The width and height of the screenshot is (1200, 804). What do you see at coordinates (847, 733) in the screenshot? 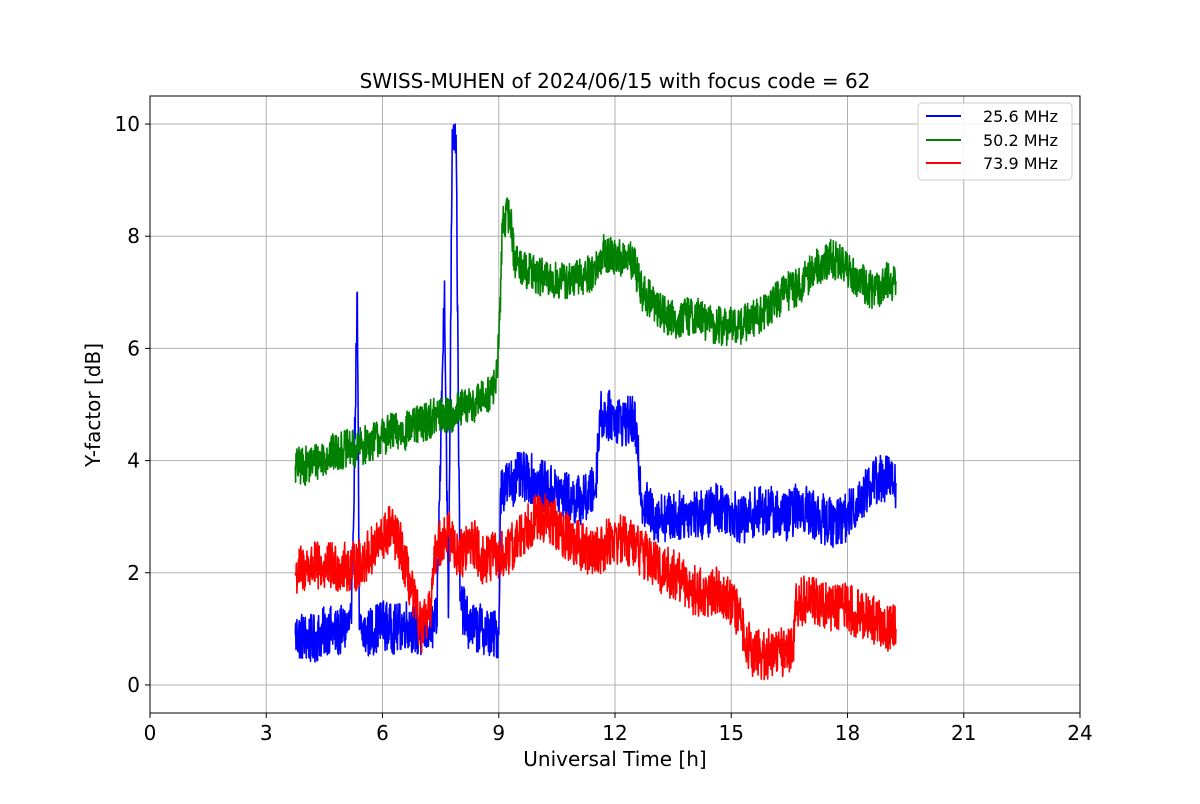
I see `x-tick-label: 18` at bounding box center [847, 733].